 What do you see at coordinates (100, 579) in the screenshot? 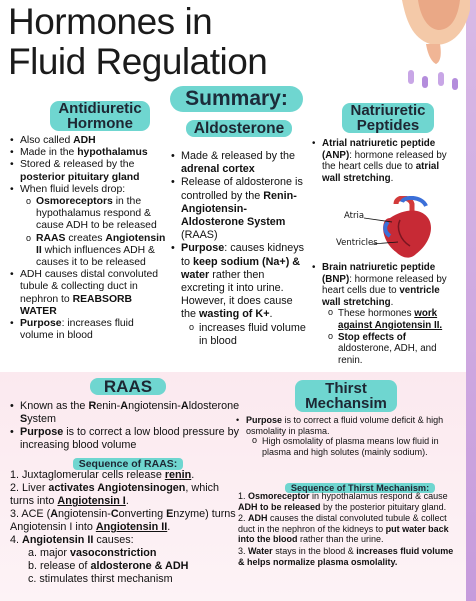
I see `raas-substep: c. stimulates thirst mechanism` at bounding box center [100, 579].